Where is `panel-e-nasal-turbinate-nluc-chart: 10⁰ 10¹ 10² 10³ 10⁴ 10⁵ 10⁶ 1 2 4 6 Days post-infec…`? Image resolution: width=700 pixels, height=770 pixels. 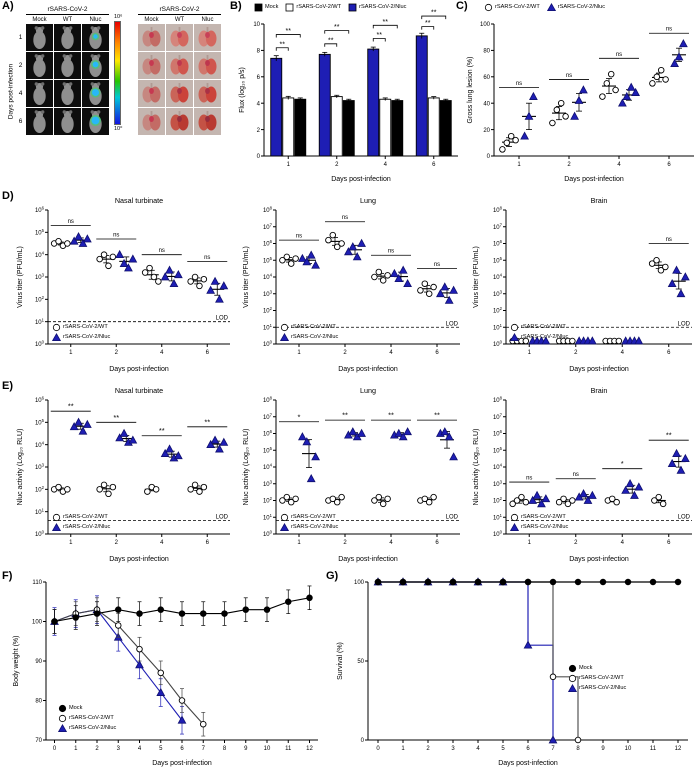 panel-e-nasal-turbinate-nluc-chart: 10⁰ 10¹ 10² 10³ 10⁴ 10⁵ 10⁶ 1 2 4 6 Days post-infec… is located at coordinates (124, 473).